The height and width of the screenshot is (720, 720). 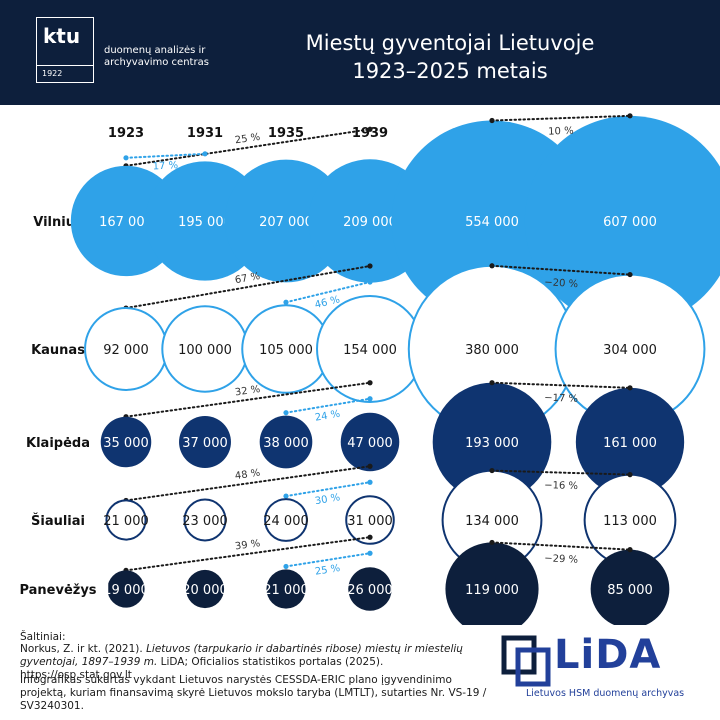 What do you see at coordinates (165, 166) in the screenshot?
I see `change-label-short: 17 %` at bounding box center [165, 166].